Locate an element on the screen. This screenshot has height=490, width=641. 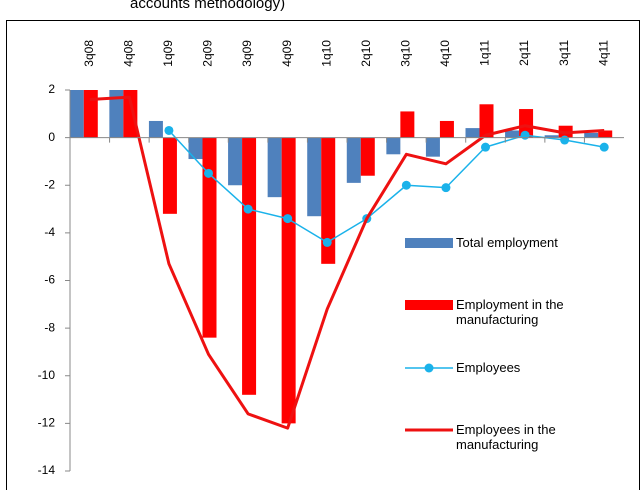
y-tick-label: 0 is located at coordinates (51, 137).